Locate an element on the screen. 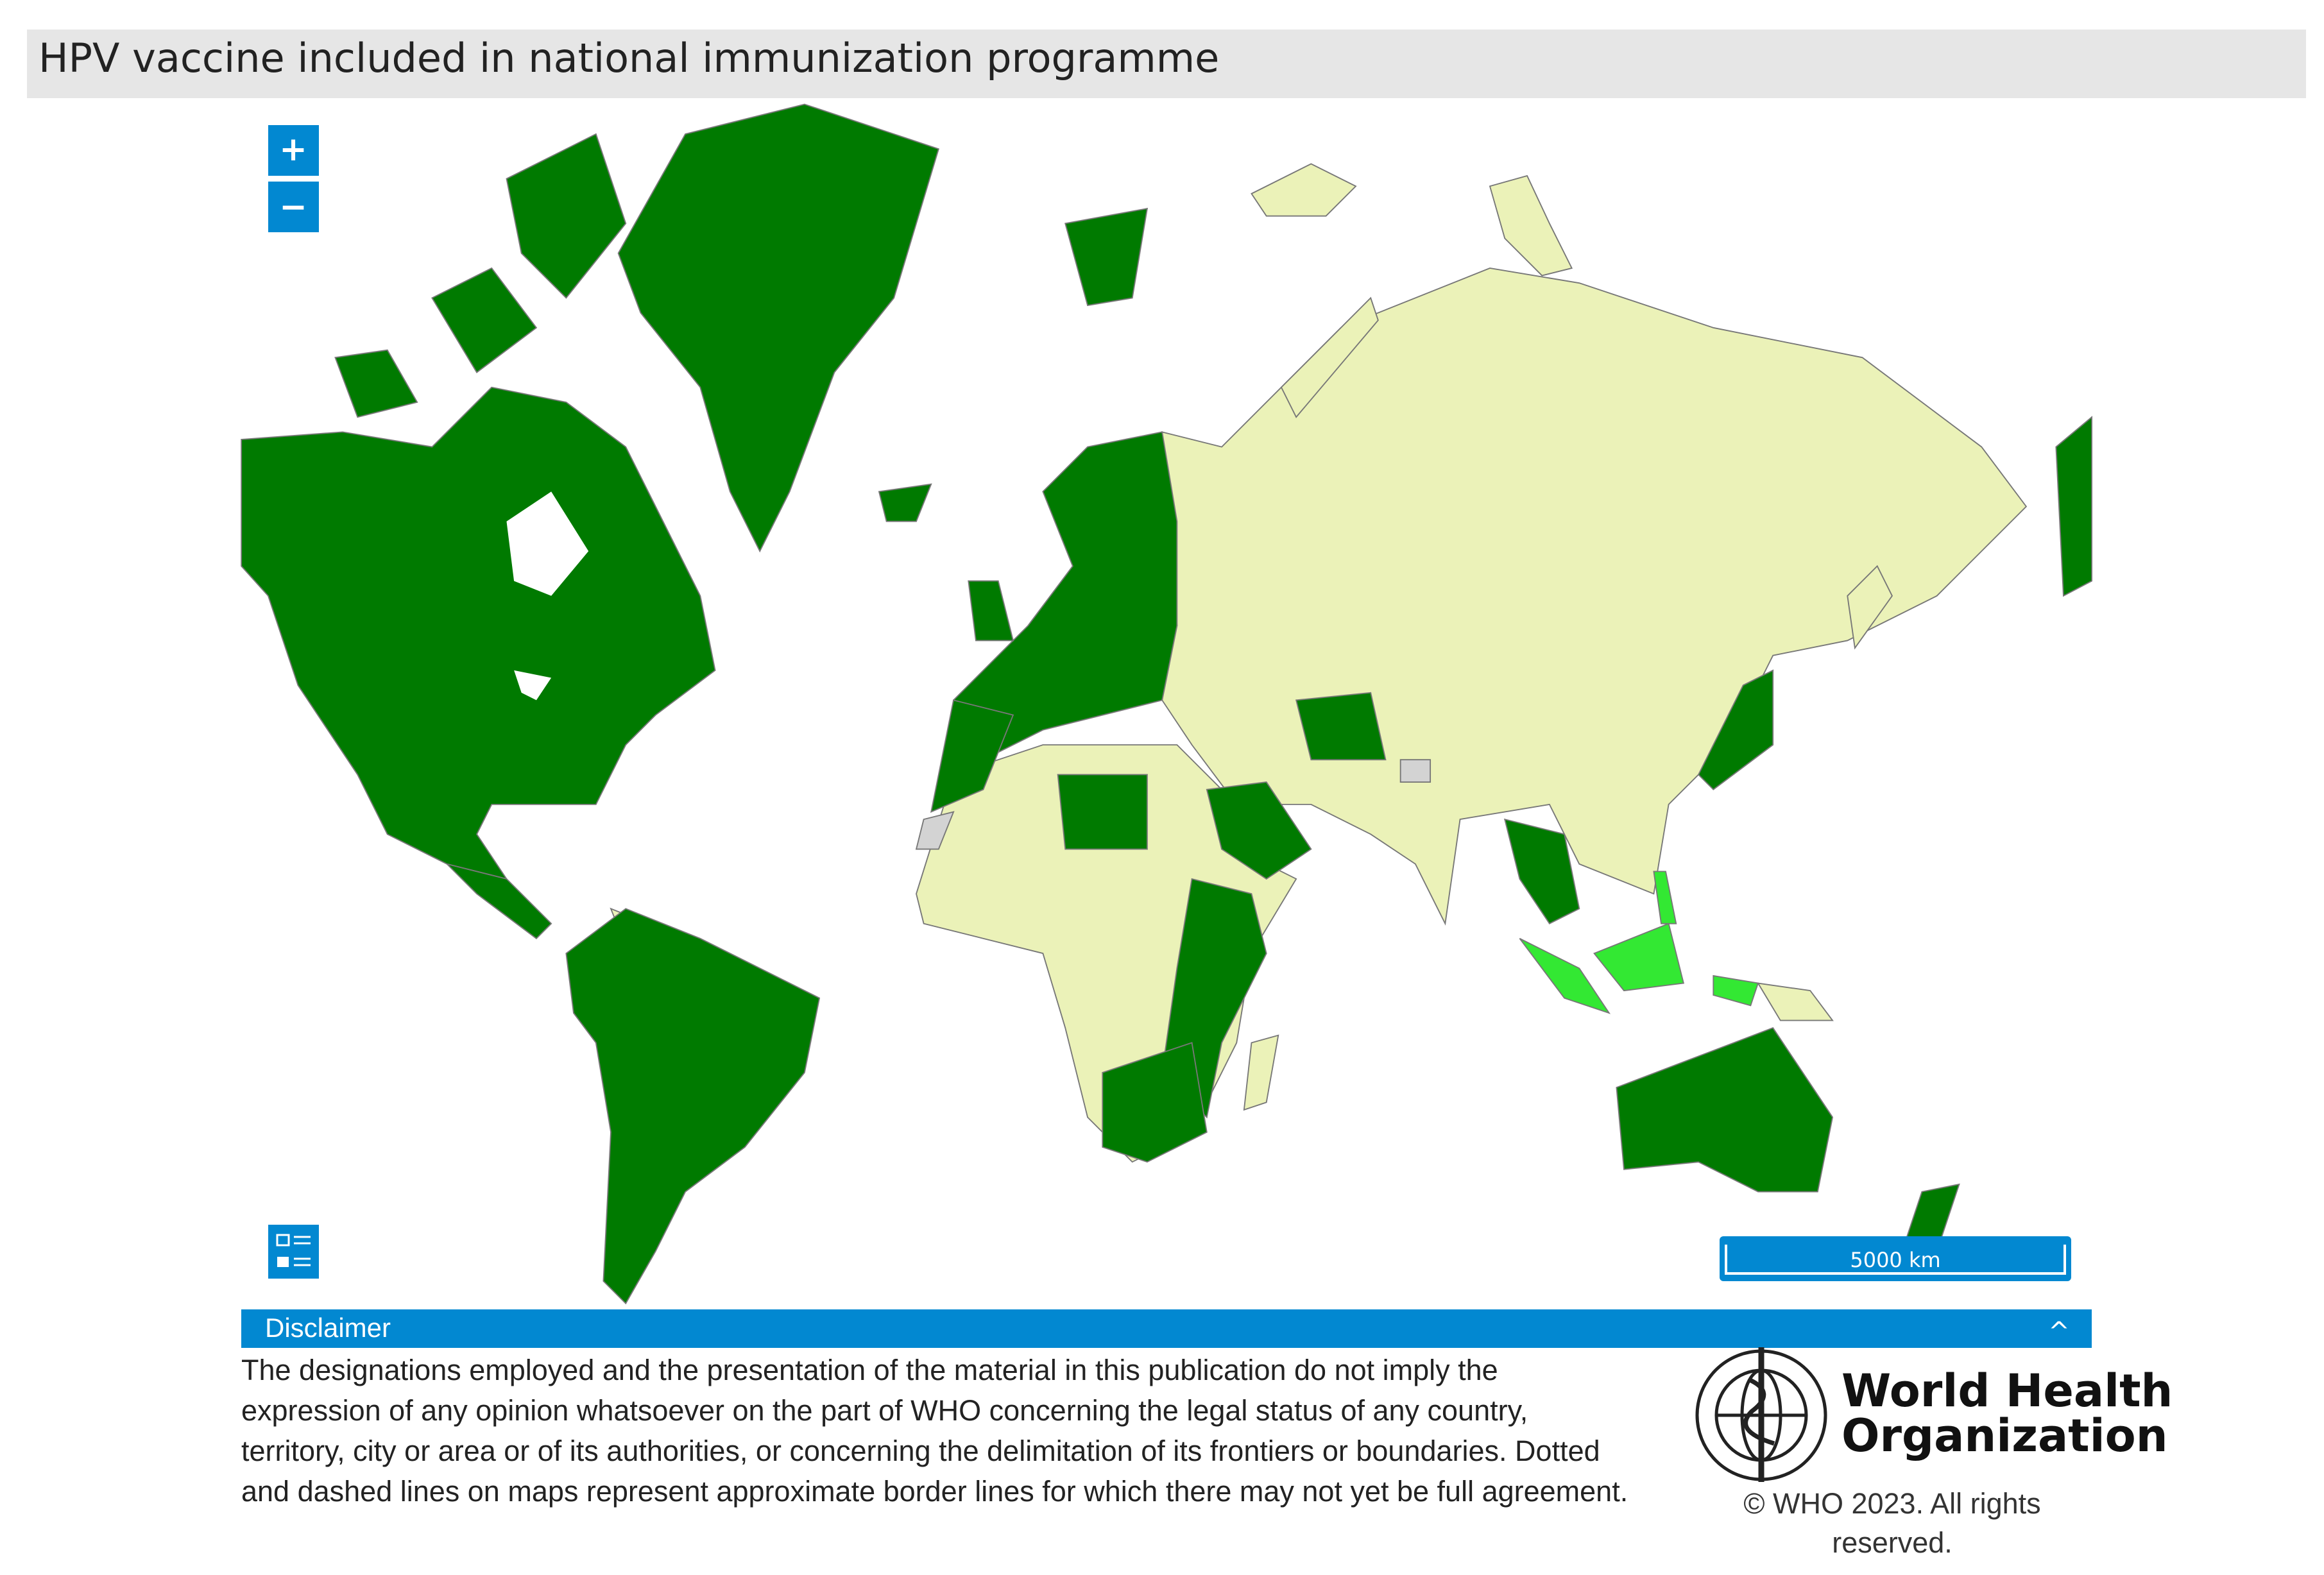  disclaimer-bar is located at coordinates (1166, 1328).